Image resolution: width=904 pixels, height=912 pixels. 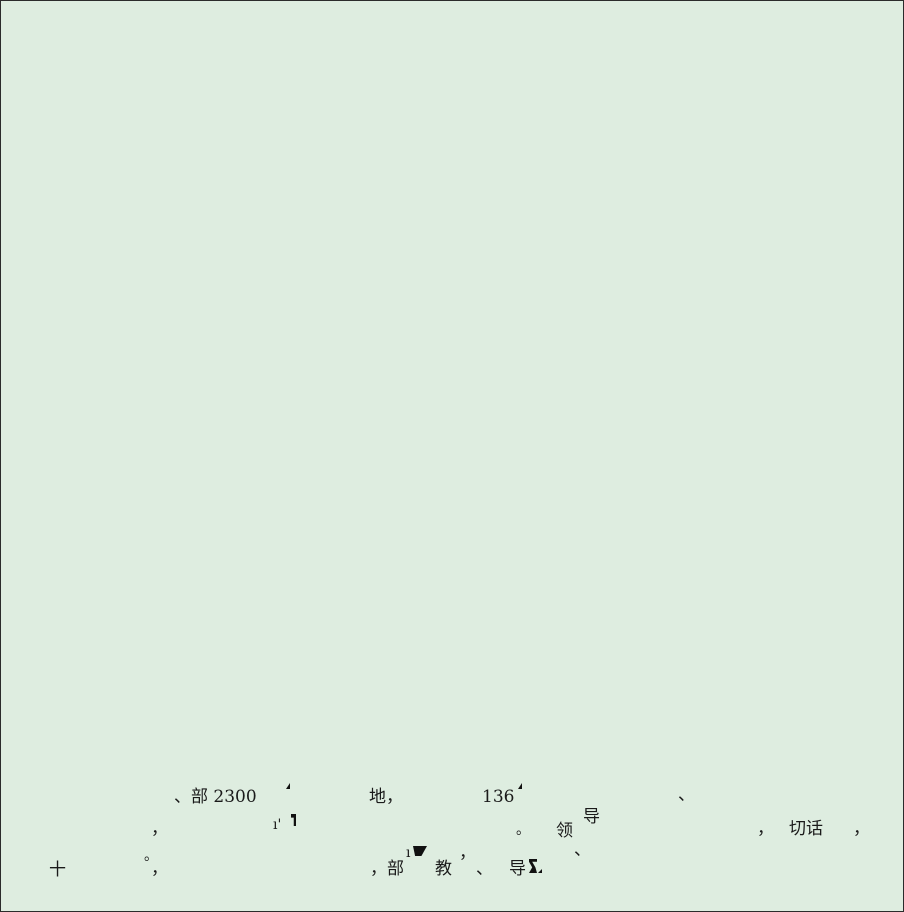 I want to click on text-fragment-ling: 领, so click(x=564, y=831).